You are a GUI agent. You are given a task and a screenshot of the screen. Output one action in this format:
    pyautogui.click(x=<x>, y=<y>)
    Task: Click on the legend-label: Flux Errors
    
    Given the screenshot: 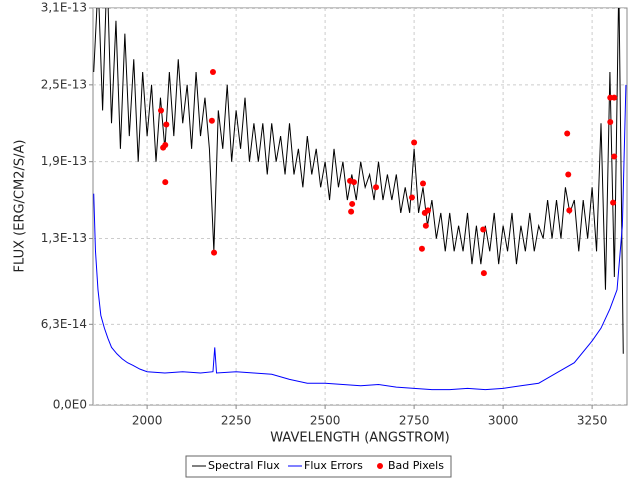 What is the action you would take?
    pyautogui.click(x=333, y=465)
    